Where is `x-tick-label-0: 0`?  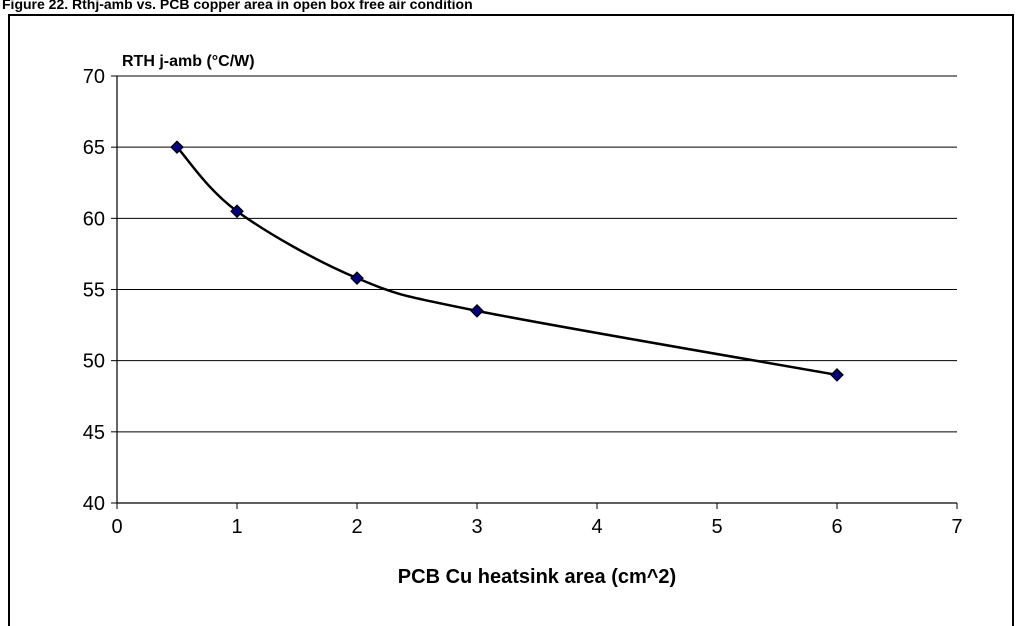
x-tick-label-0: 0 is located at coordinates (116, 527).